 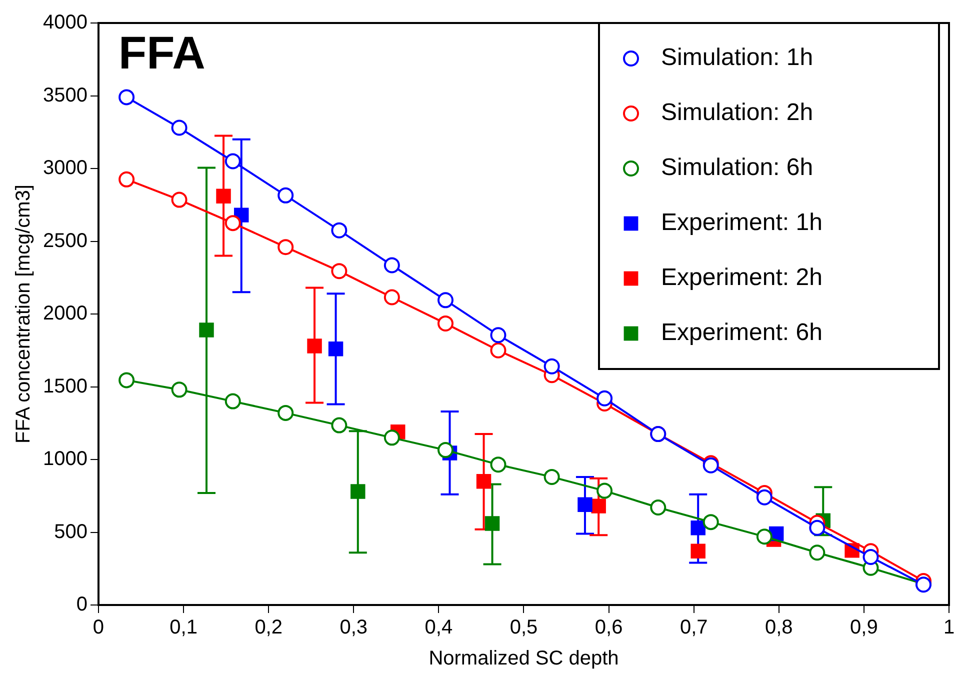 What do you see at coordinates (184, 627) in the screenshot?
I see `x-tick-label: 0,1` at bounding box center [184, 627].